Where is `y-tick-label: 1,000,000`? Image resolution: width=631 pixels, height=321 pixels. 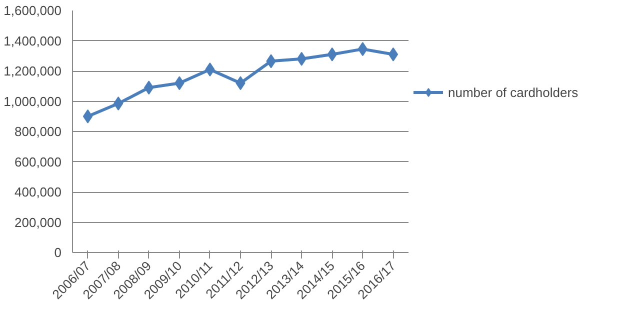 y-tick-label: 1,000,000 is located at coordinates (33, 101).